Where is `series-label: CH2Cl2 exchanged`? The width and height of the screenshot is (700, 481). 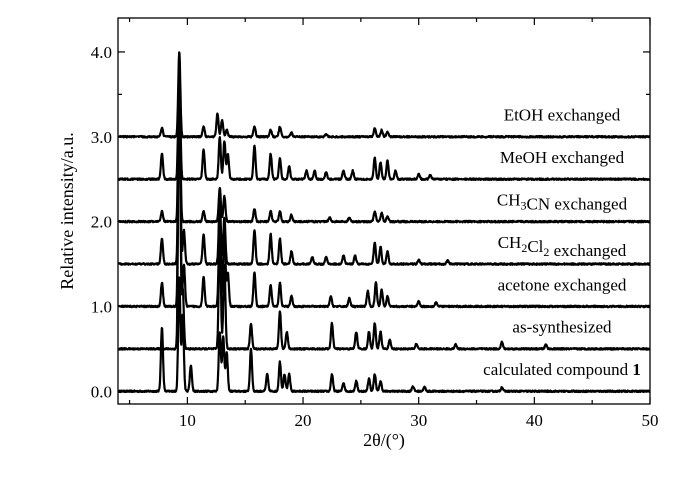
series-label: CH2Cl2 exchanged is located at coordinates (562, 246).